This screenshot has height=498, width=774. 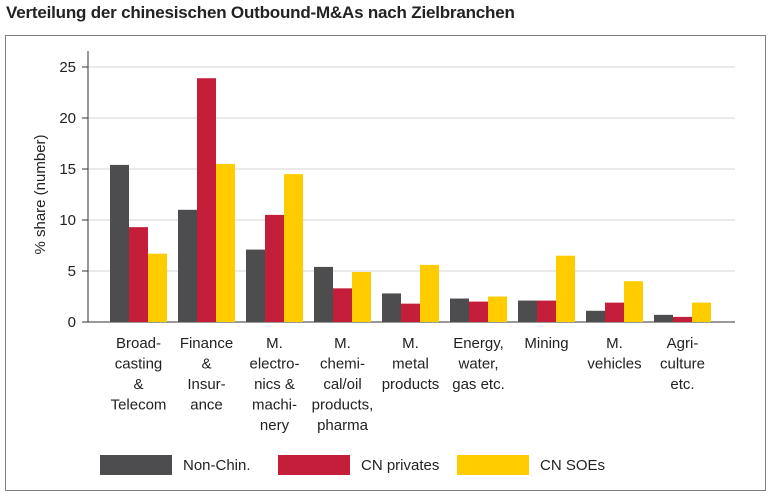 I want to click on x-tick-label-line: etc., so click(x=682, y=384).